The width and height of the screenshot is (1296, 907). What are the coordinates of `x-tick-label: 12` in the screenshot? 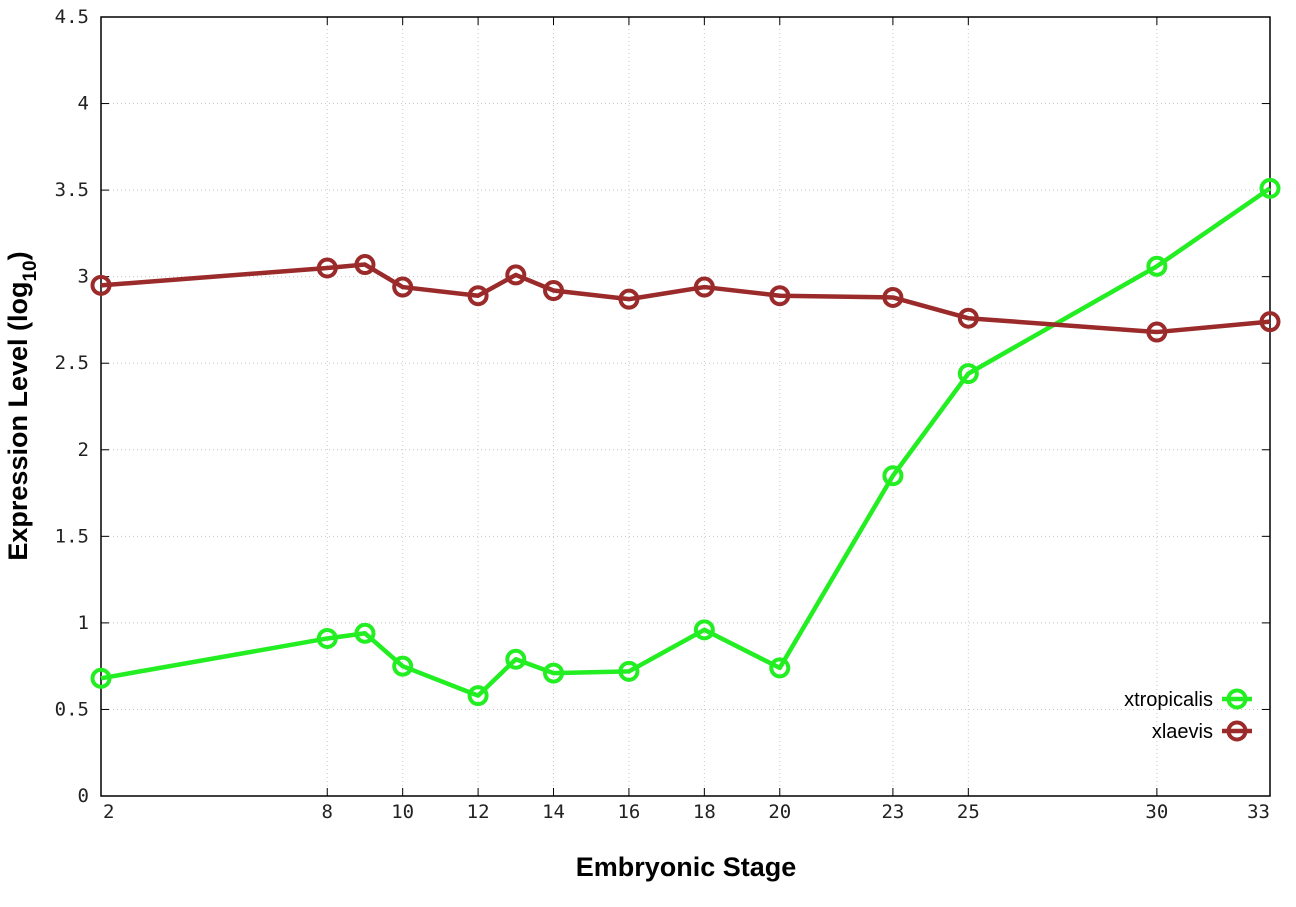 It's located at (478, 812).